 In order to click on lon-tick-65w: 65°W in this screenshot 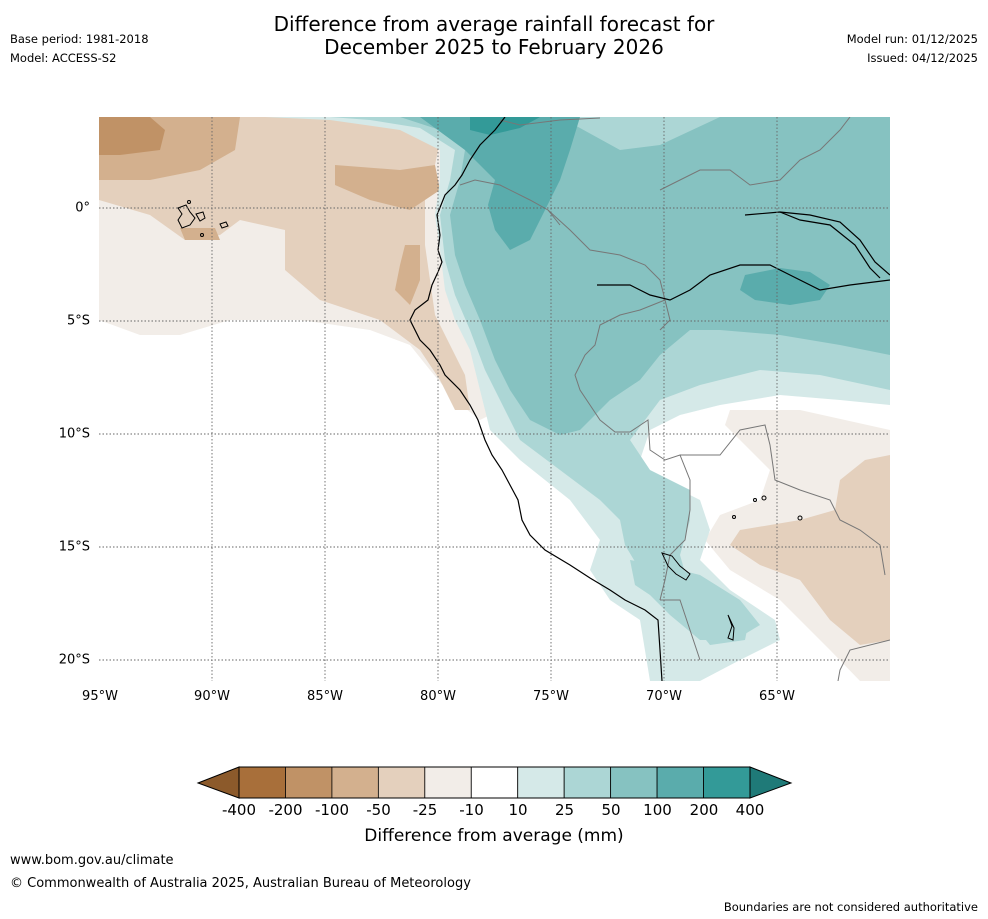, I will do `click(777, 696)`.